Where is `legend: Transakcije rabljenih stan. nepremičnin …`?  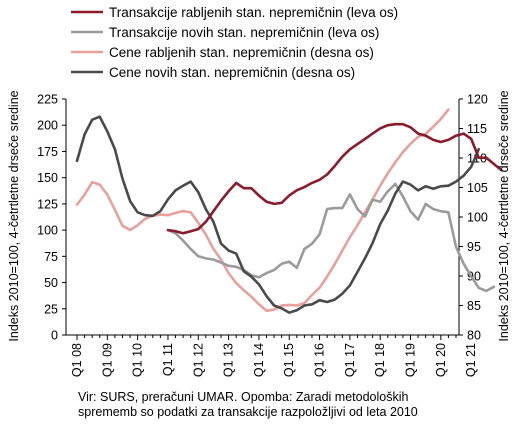 legend: Transakcije rabljenih stan. nepremičnin … is located at coordinates (234, 42).